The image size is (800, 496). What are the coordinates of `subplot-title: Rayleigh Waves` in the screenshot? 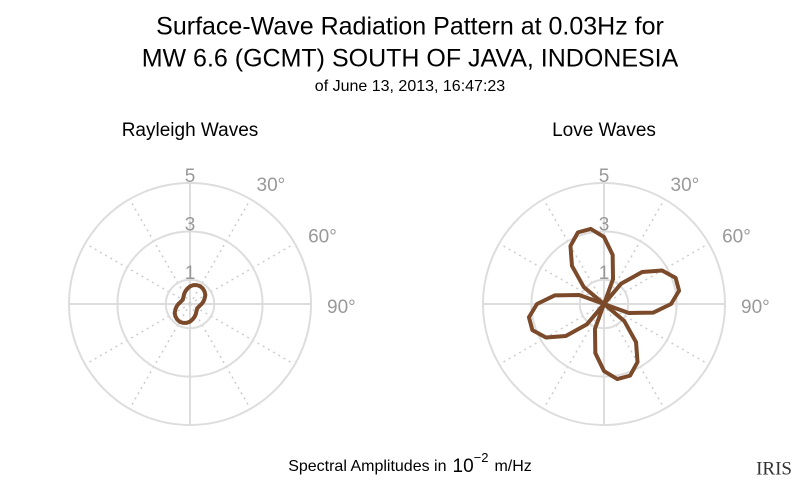 It's located at (190, 130).